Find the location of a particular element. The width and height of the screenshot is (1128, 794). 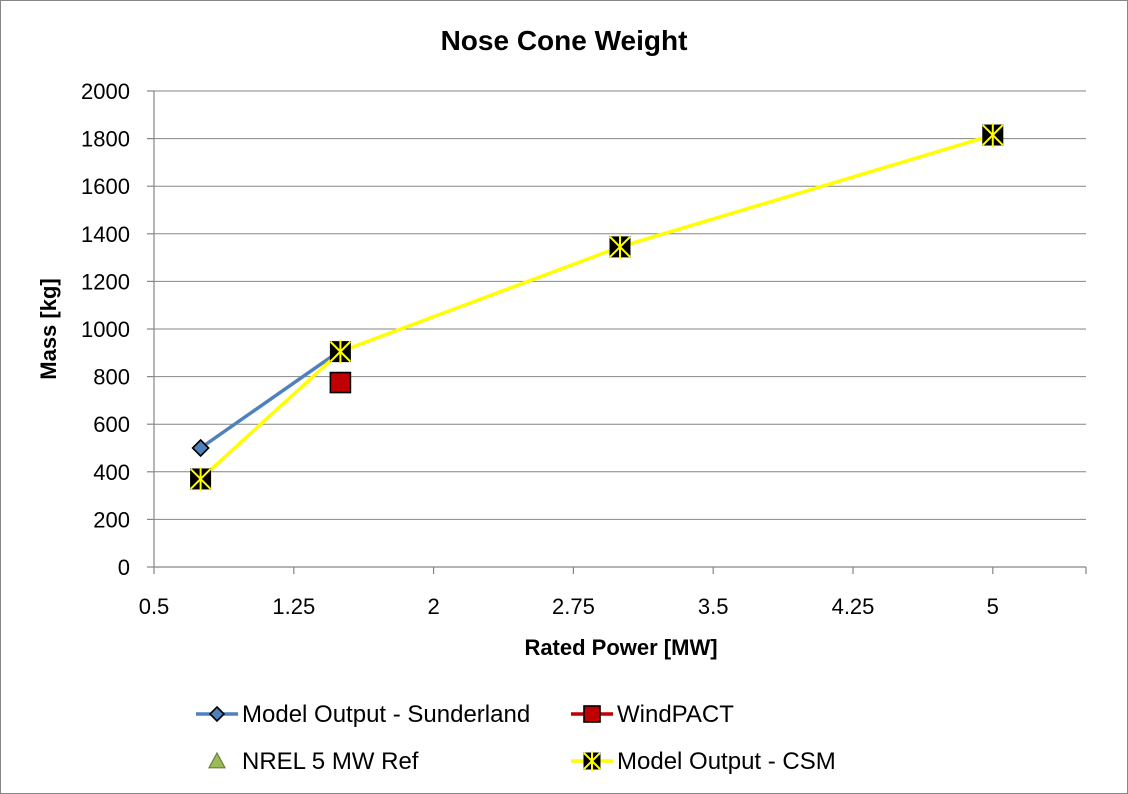

x-tick-label: 2 is located at coordinates (433, 606).